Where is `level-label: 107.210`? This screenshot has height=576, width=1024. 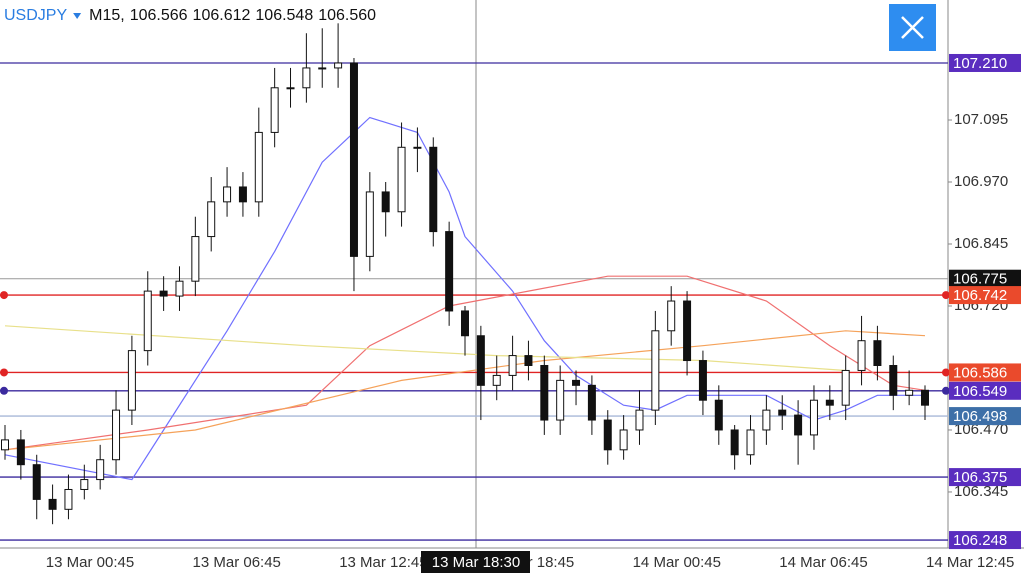 level-label: 107.210 is located at coordinates (980, 63).